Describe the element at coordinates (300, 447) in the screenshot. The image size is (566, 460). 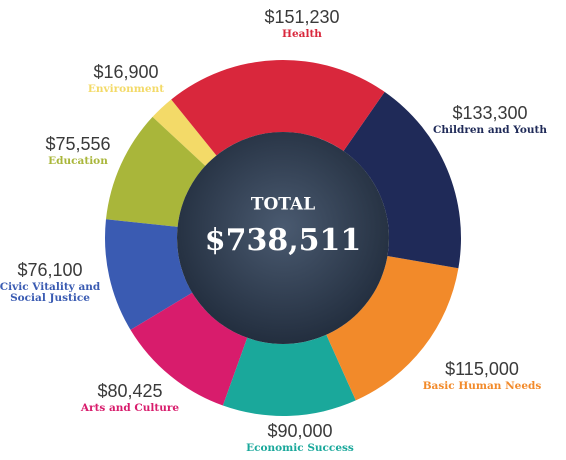
I see `category-label: Economic Success` at that location.